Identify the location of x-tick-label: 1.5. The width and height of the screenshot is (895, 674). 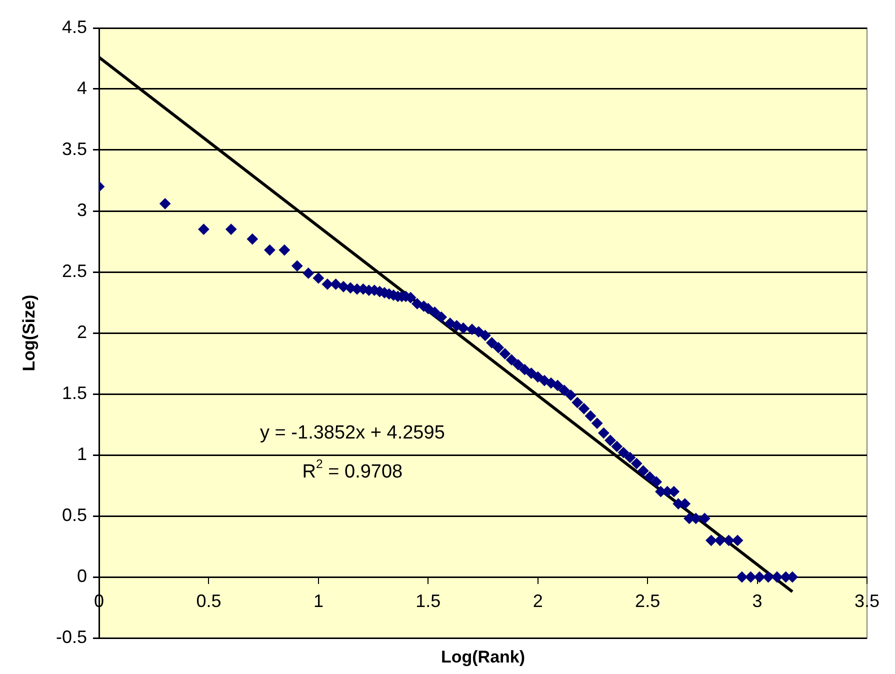
(428, 600).